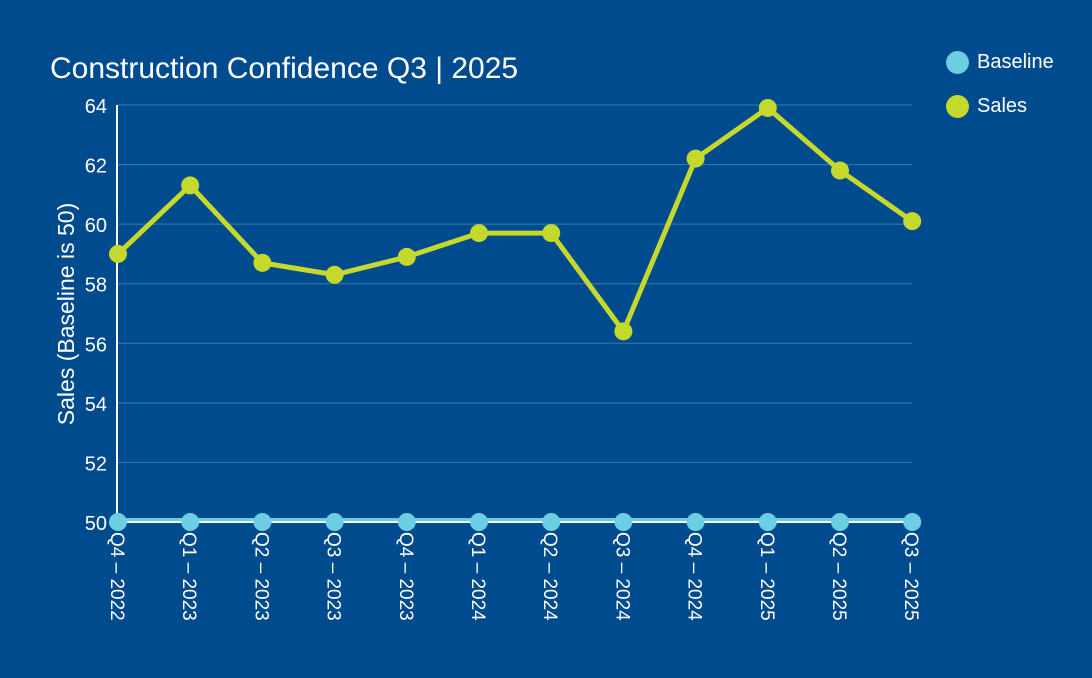 The width and height of the screenshot is (1092, 678). I want to click on x-tick-label: Q4 – 2024, so click(694, 576).